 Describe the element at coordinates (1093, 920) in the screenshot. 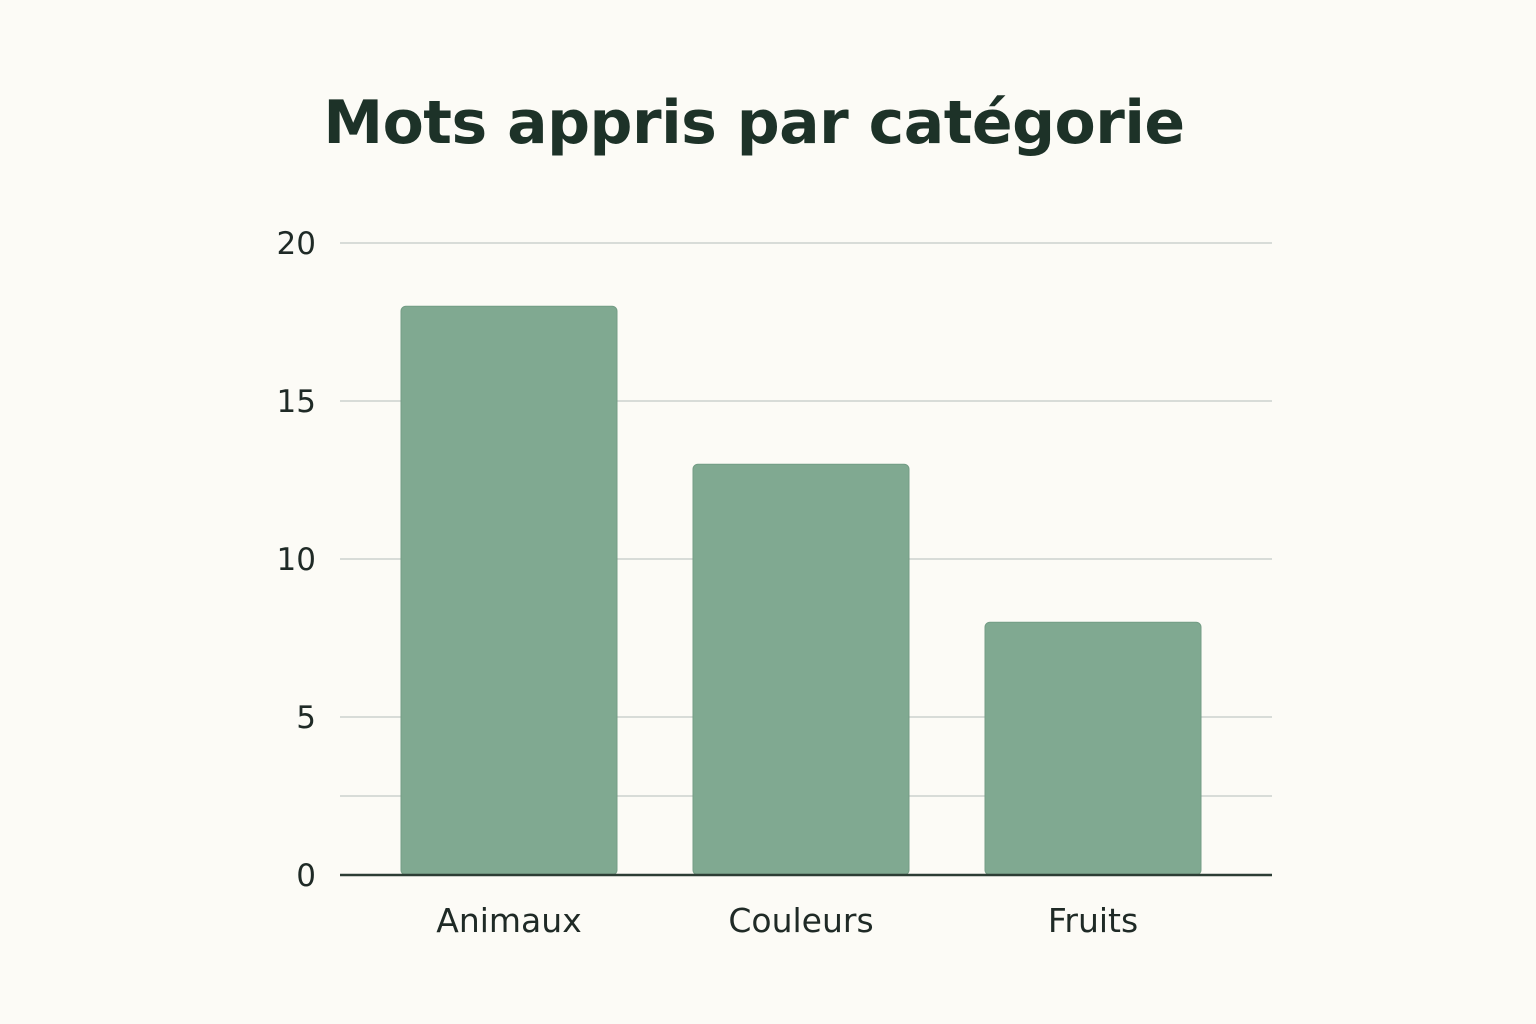

I see `x-category-label-fruits: Fruits` at that location.